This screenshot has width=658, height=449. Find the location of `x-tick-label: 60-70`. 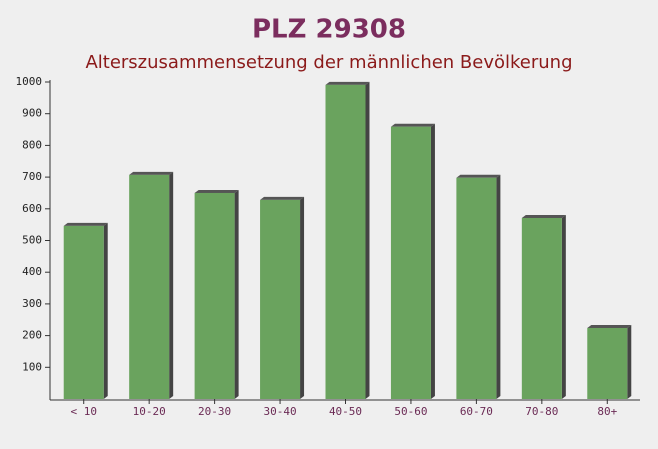

x-tick-label: 60-70 is located at coordinates (476, 411).